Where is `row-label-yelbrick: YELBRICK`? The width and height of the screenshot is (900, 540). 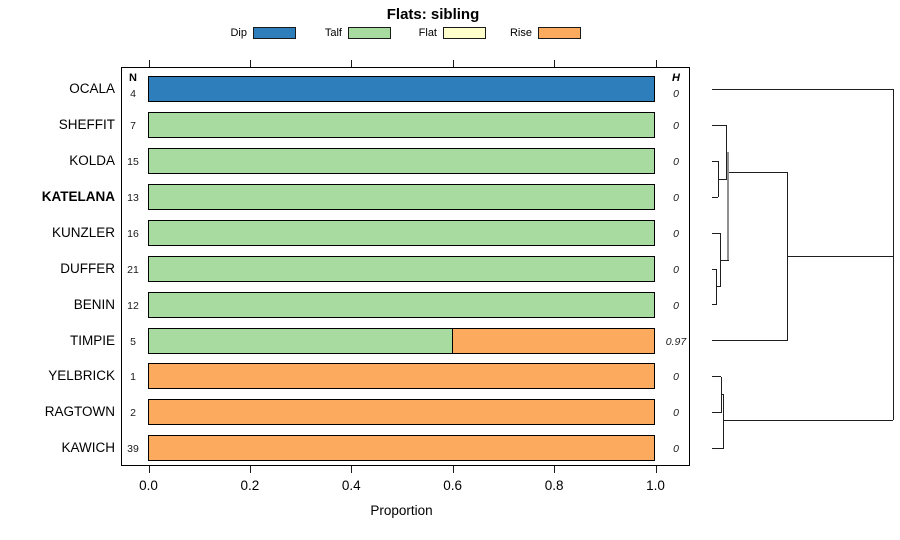
row-label-yelbrick: YELBRICK is located at coordinates (81, 376).